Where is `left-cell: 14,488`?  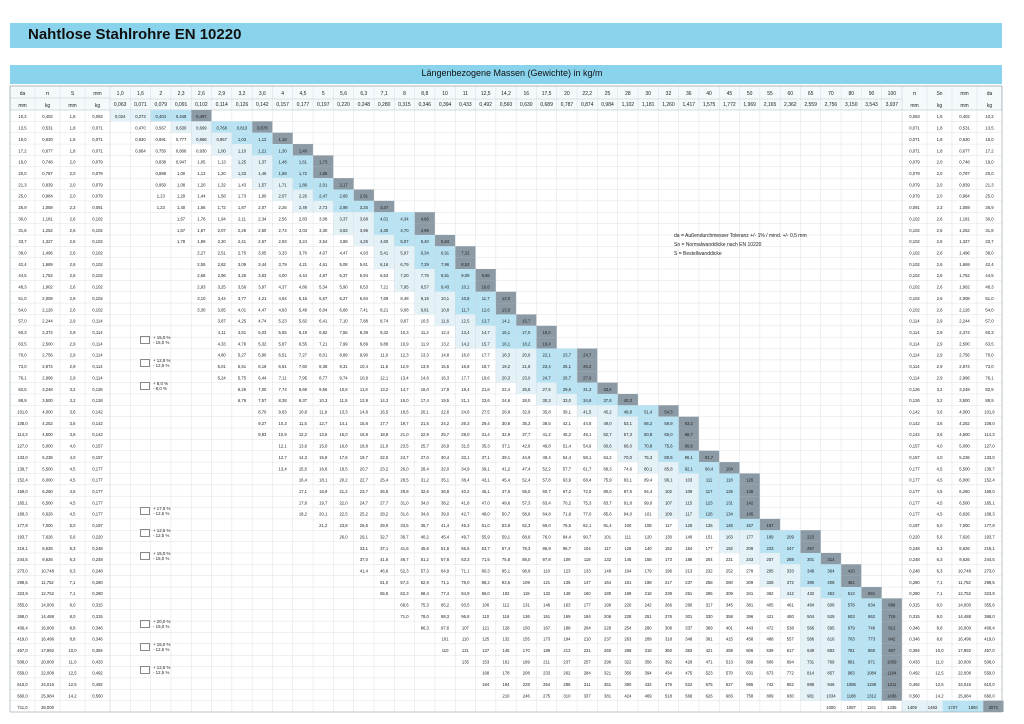 left-cell: 14,488 is located at coordinates (47, 616).